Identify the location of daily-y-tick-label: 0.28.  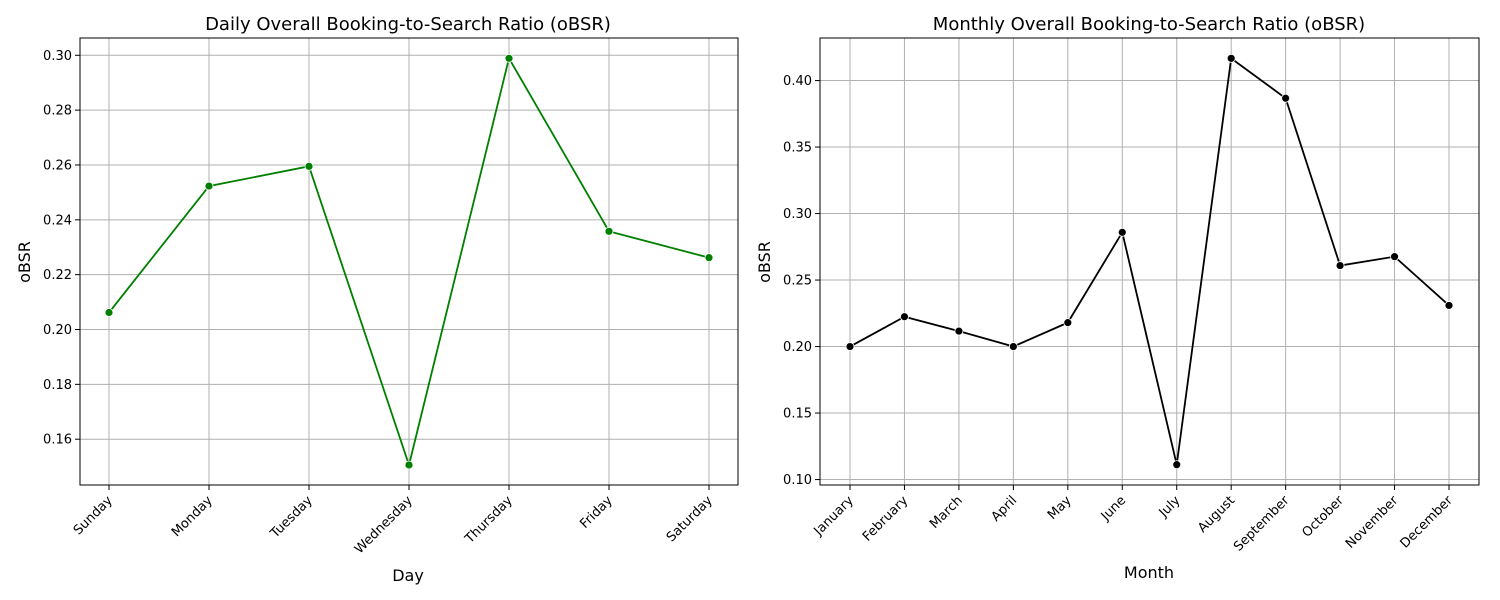
(57, 111).